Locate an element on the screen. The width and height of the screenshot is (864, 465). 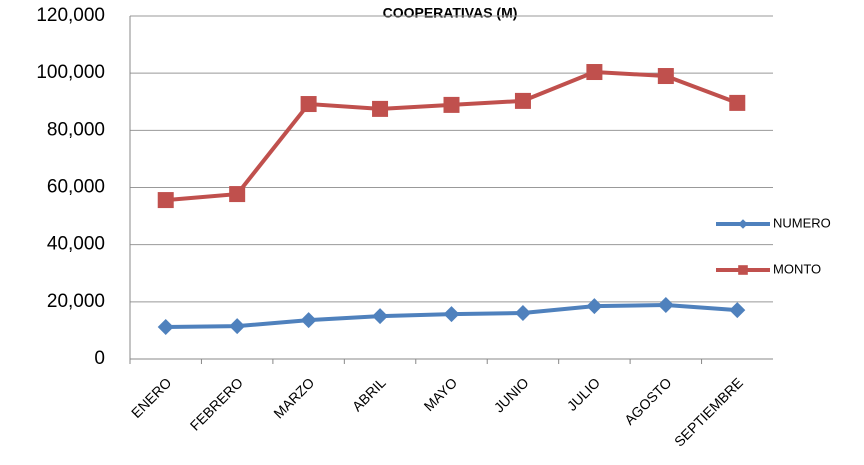
chart-title: COOPERATIVAS (M) is located at coordinates (450, 13).